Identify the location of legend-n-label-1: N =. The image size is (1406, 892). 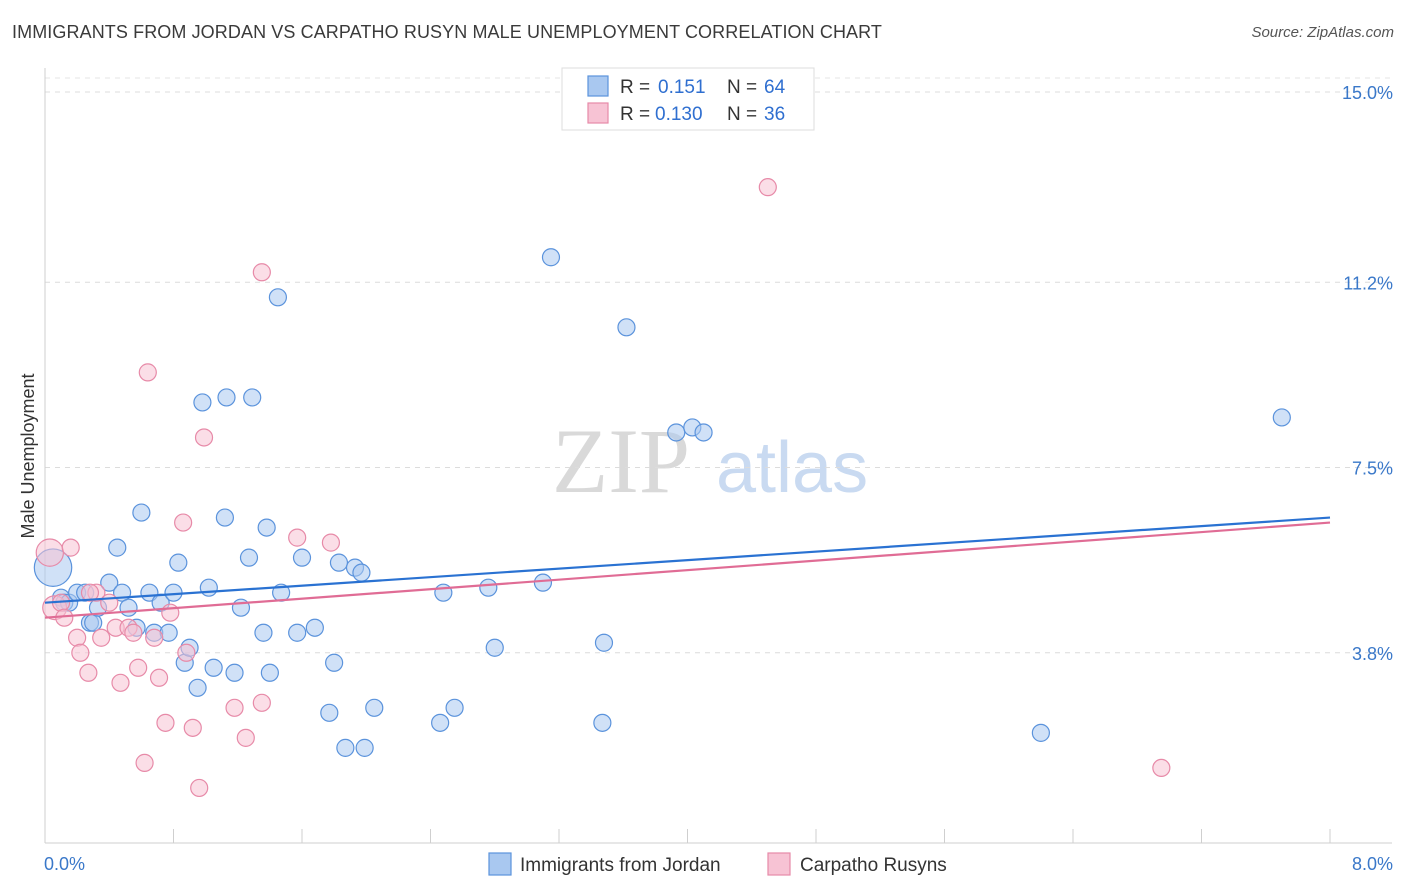
(742, 114).